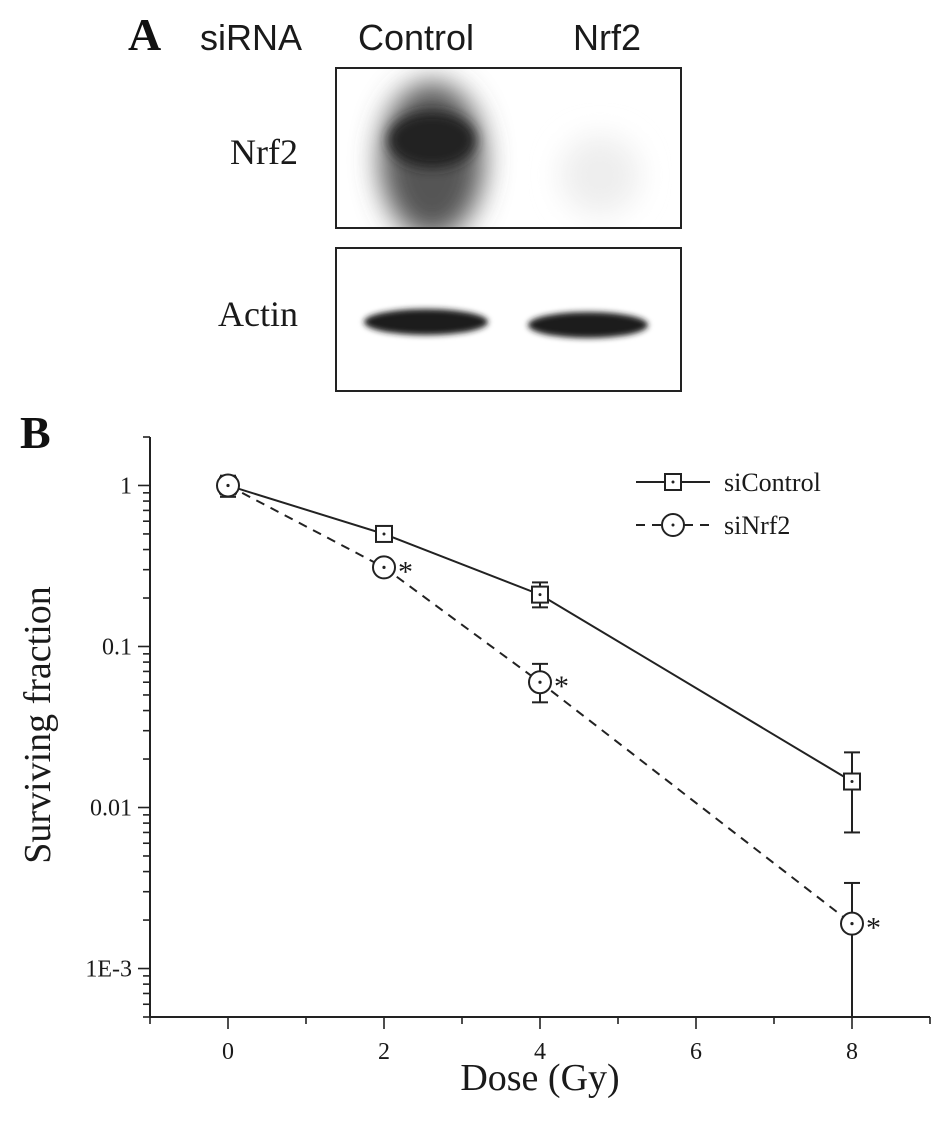 The width and height of the screenshot is (945, 1122). Describe the element at coordinates (38, 725) in the screenshot. I see `y-axis-title: Surviving fraction` at that location.